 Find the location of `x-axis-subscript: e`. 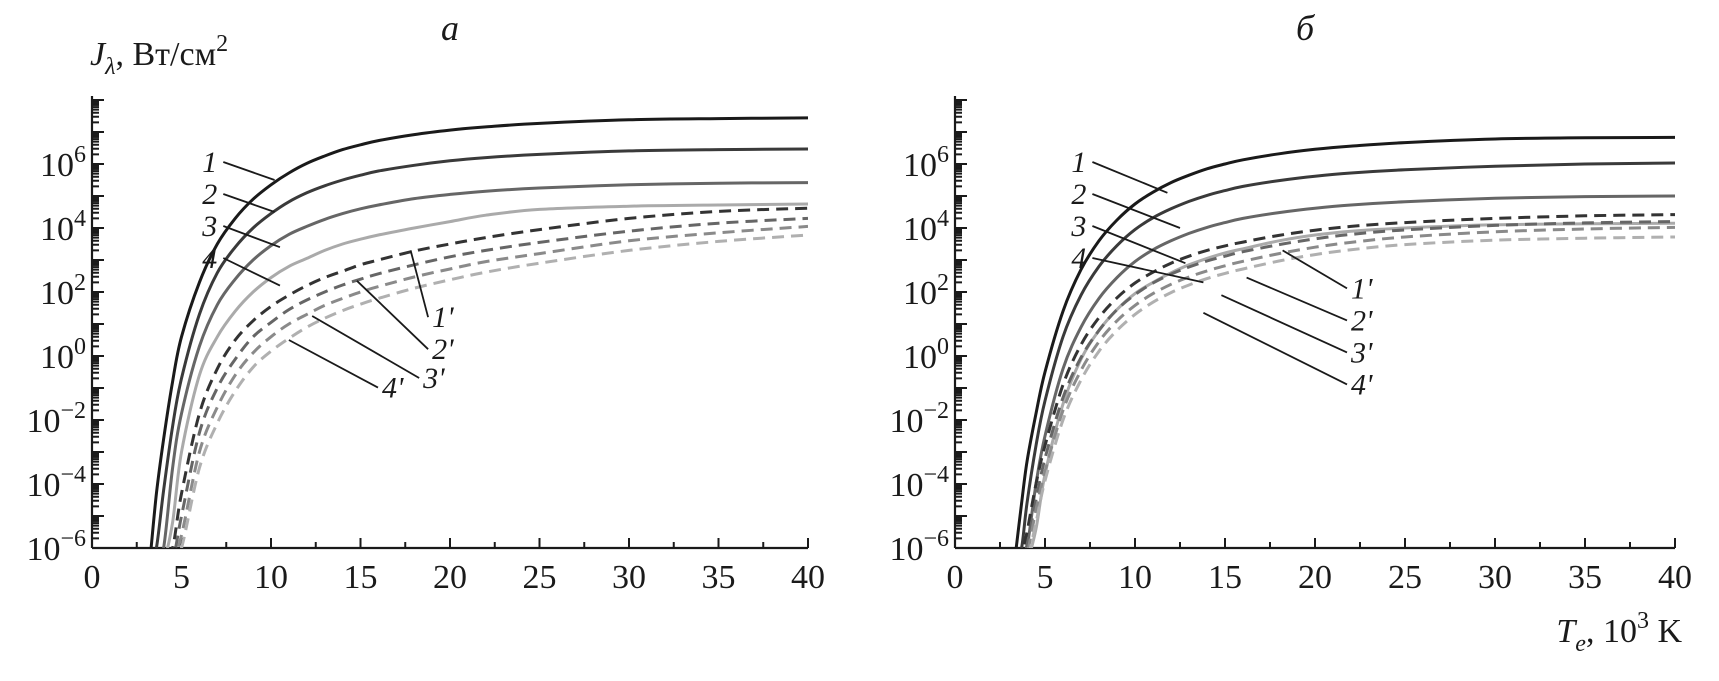

x-axis-subscript: e is located at coordinates (1580, 644).